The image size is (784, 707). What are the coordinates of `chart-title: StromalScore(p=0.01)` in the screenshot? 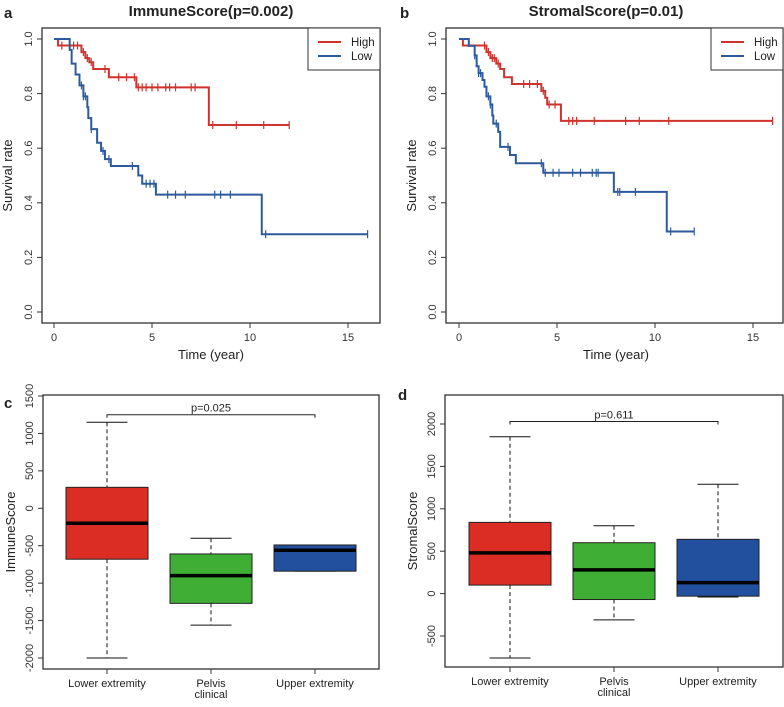 It's located at (606, 11).